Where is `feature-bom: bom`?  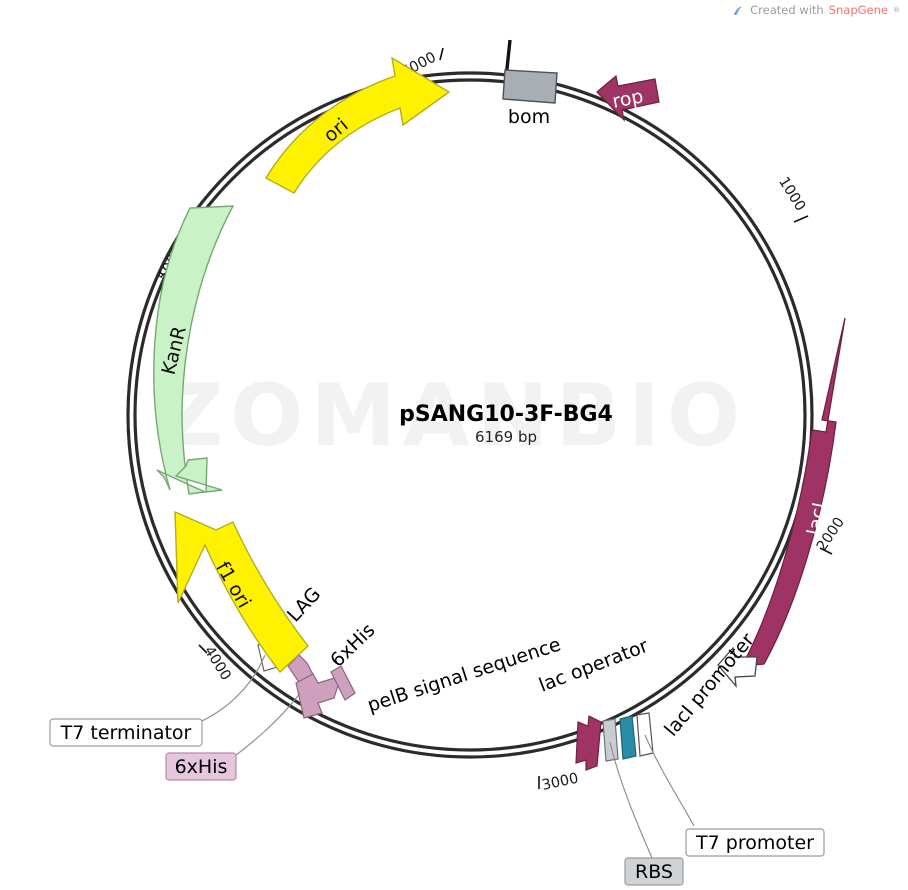 feature-bom: bom is located at coordinates (530, 98).